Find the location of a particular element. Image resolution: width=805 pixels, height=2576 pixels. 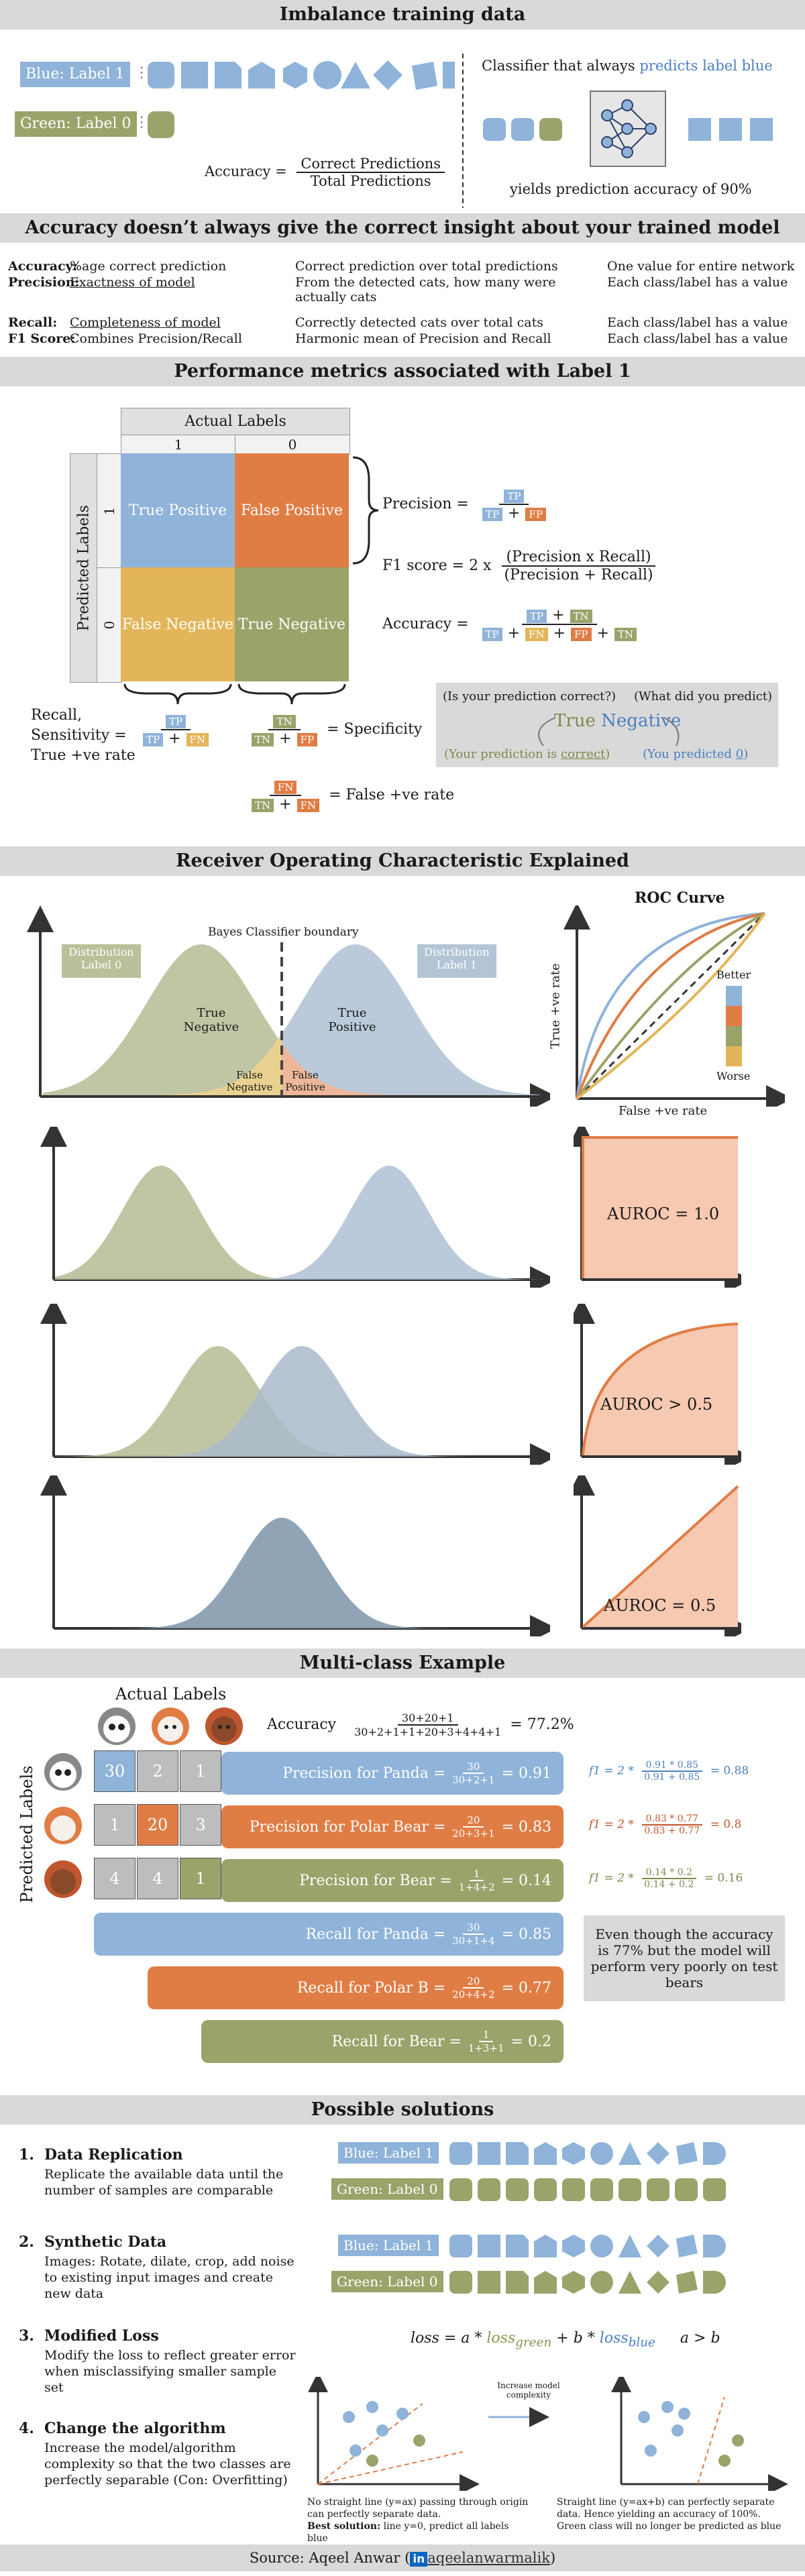

solution-title: Modified Loss is located at coordinates (101, 2336).